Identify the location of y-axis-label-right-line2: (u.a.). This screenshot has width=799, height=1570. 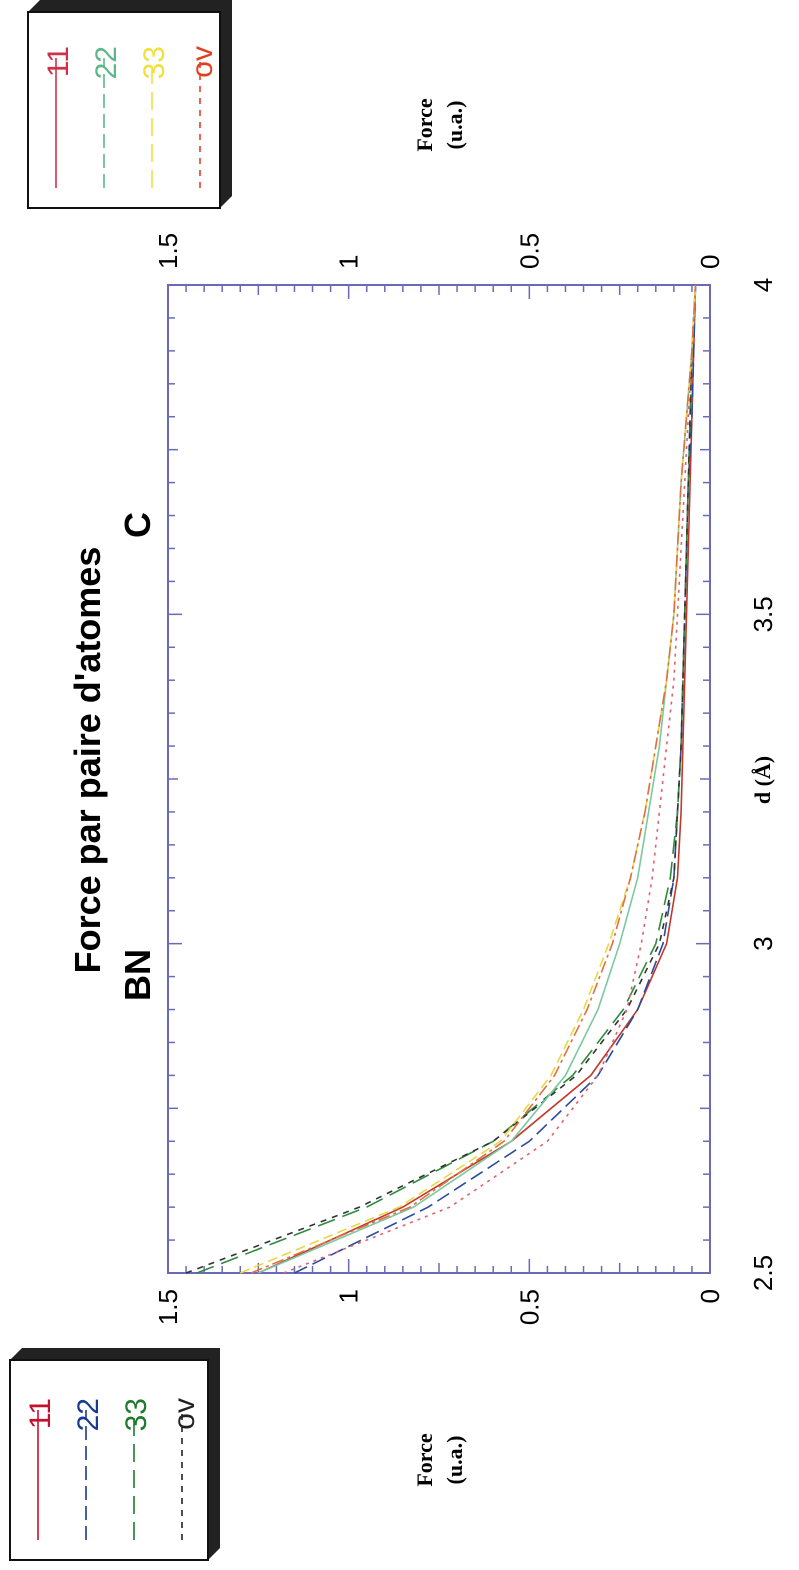
(454, 125).